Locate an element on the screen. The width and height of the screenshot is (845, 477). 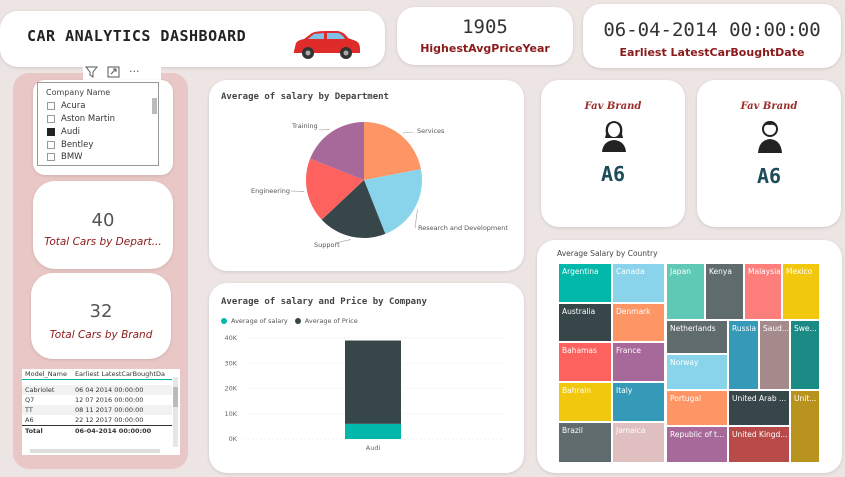
treemap-cell: Brazil is located at coordinates (585, 442).